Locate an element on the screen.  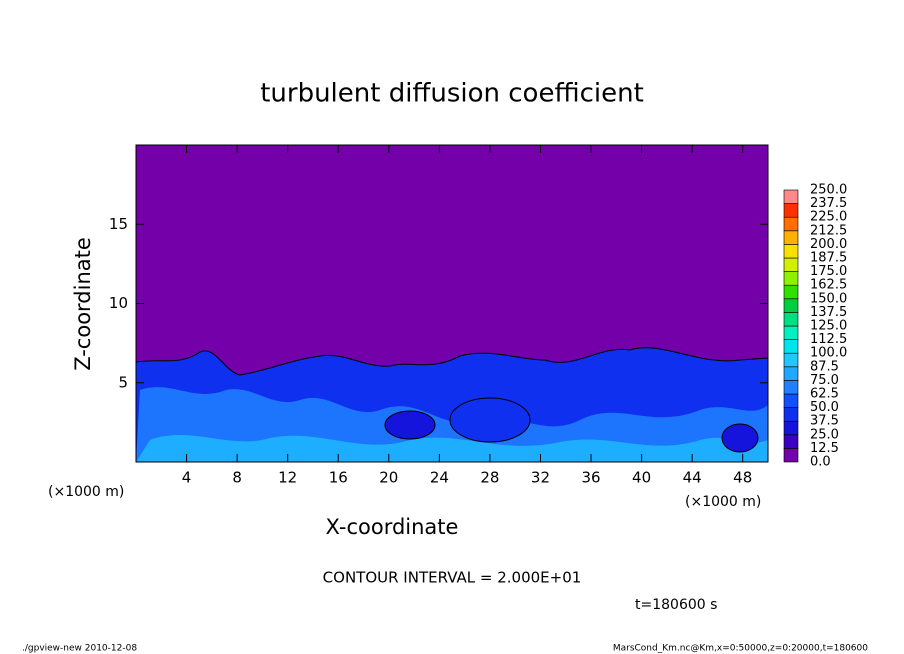
colorbar-label: 187.5 is located at coordinates (828, 258).